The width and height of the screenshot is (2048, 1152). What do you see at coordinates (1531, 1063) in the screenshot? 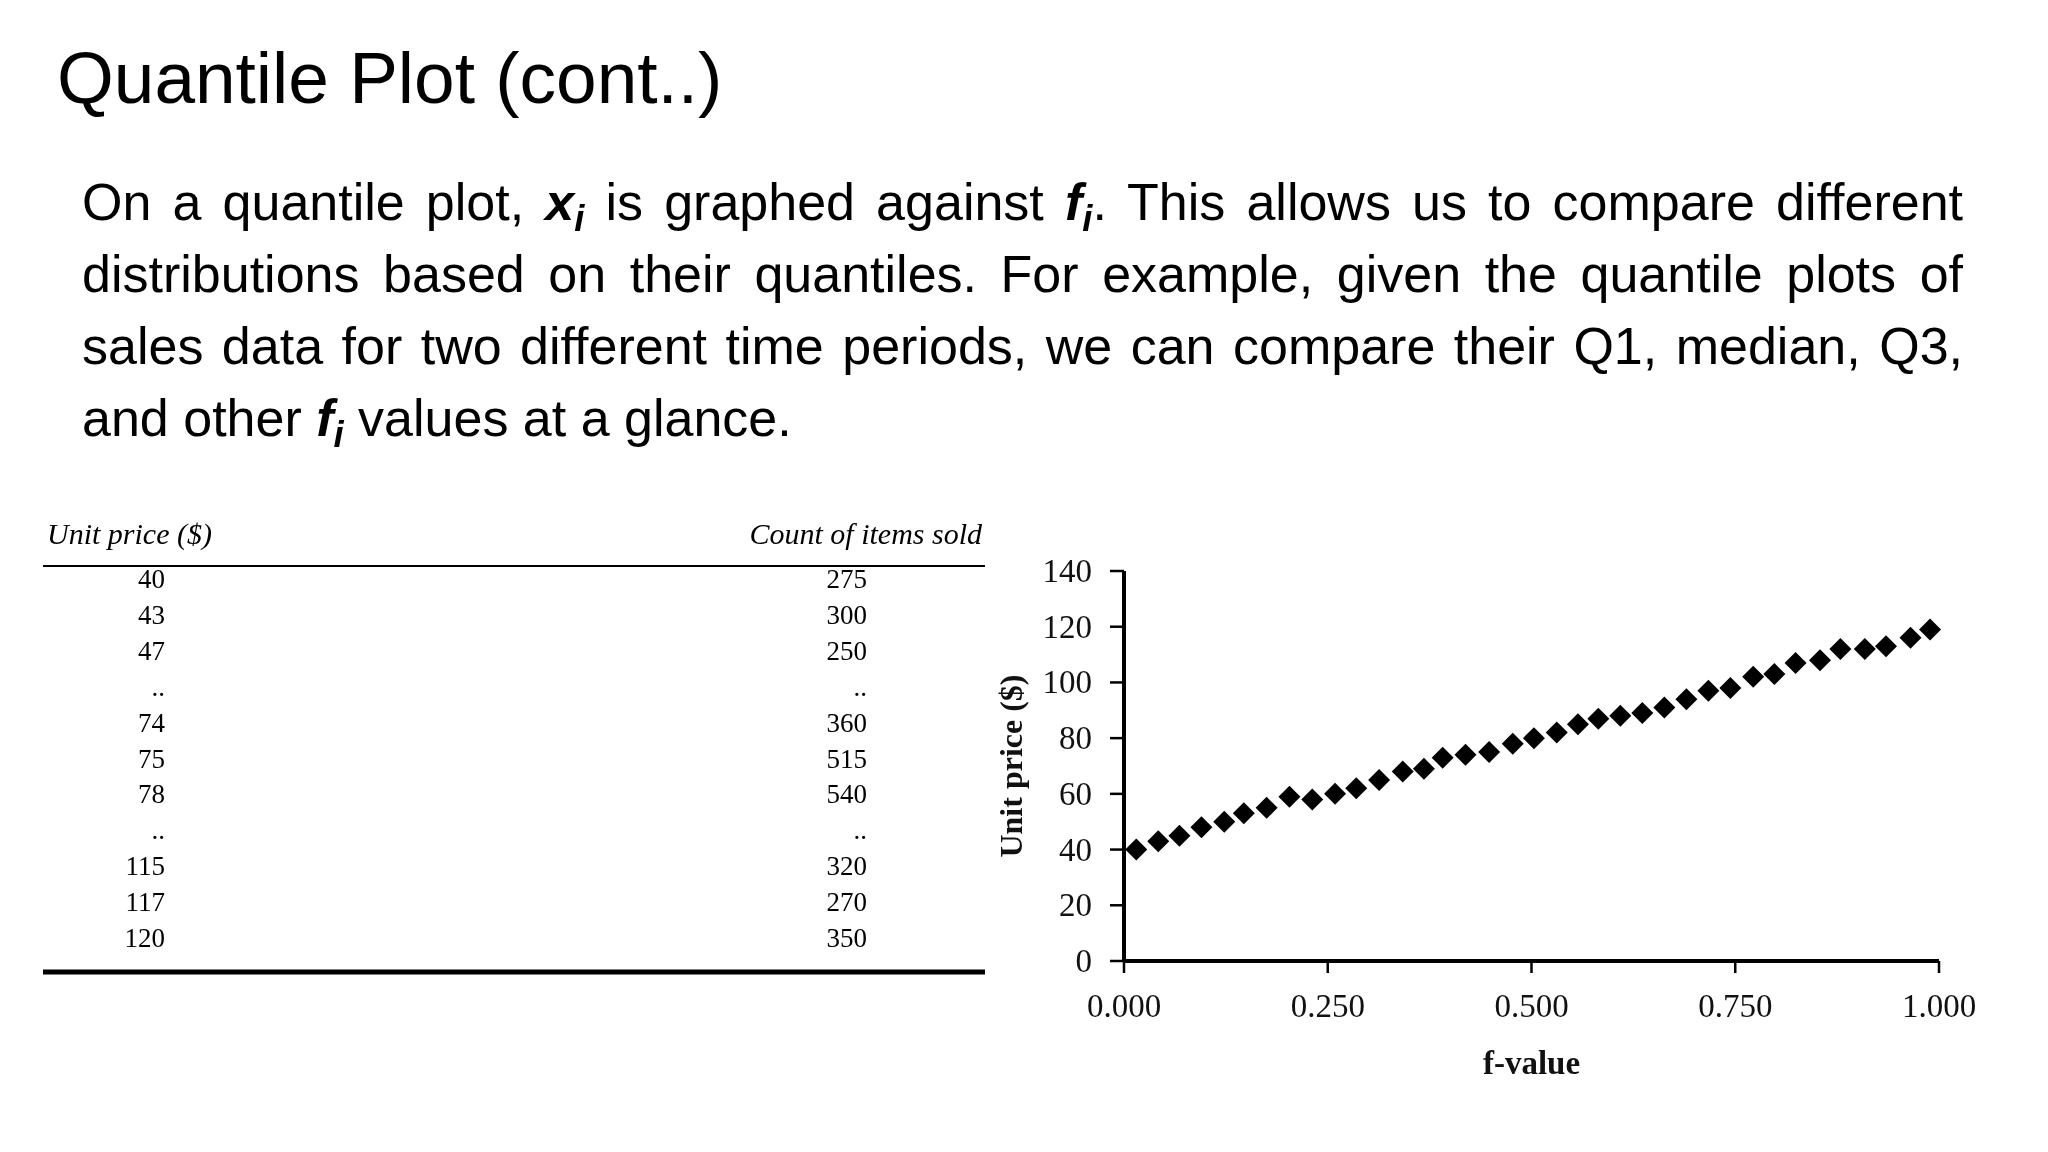
I see `x-axis-title: f-value` at bounding box center [1531, 1063].